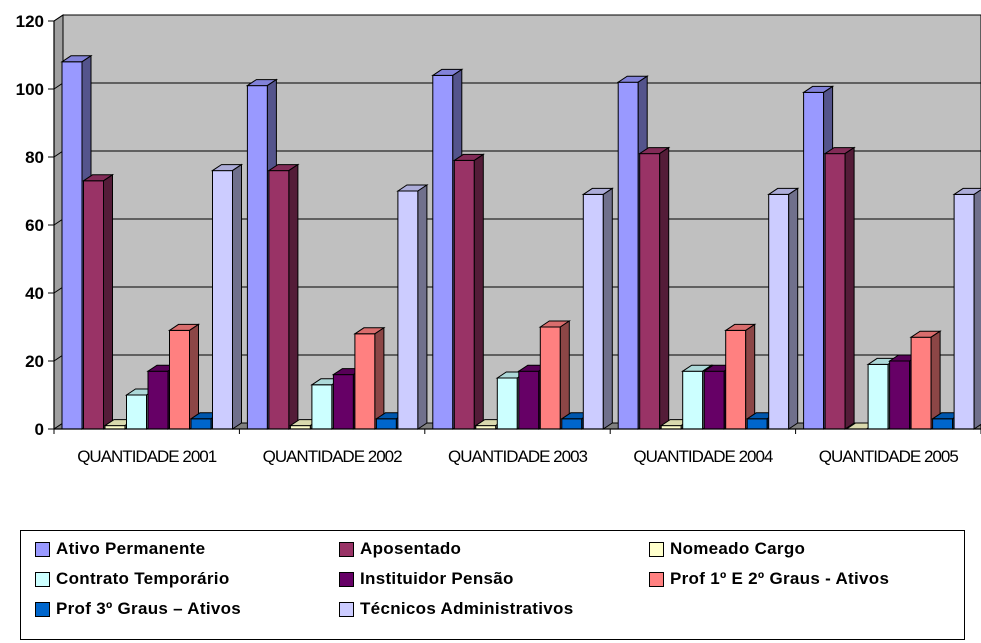 This screenshot has height=643, width=981. Describe the element at coordinates (130, 549) in the screenshot. I see `legend-label: Ativo Permanente` at that location.